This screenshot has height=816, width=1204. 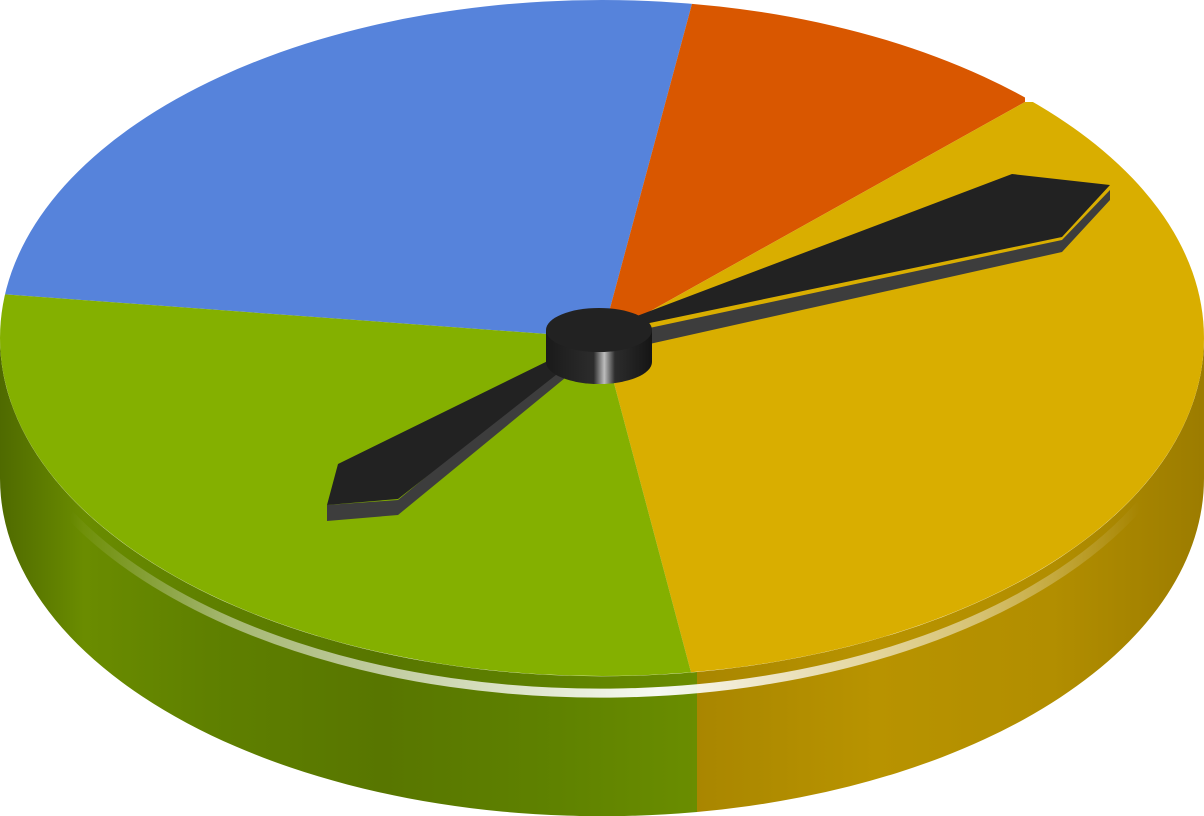 I want to click on pointer-long-arm, so click(x=855, y=252).